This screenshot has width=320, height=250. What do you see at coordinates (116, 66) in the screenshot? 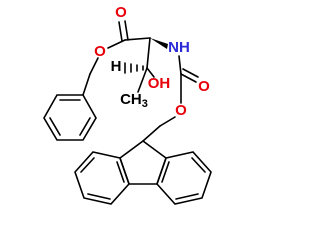
I see `atom-label: H` at bounding box center [116, 66].